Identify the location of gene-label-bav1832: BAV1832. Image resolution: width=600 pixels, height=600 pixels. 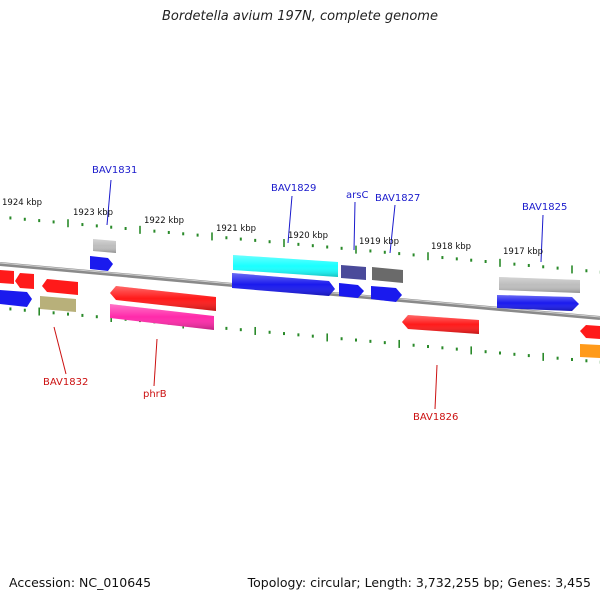
(65, 382).